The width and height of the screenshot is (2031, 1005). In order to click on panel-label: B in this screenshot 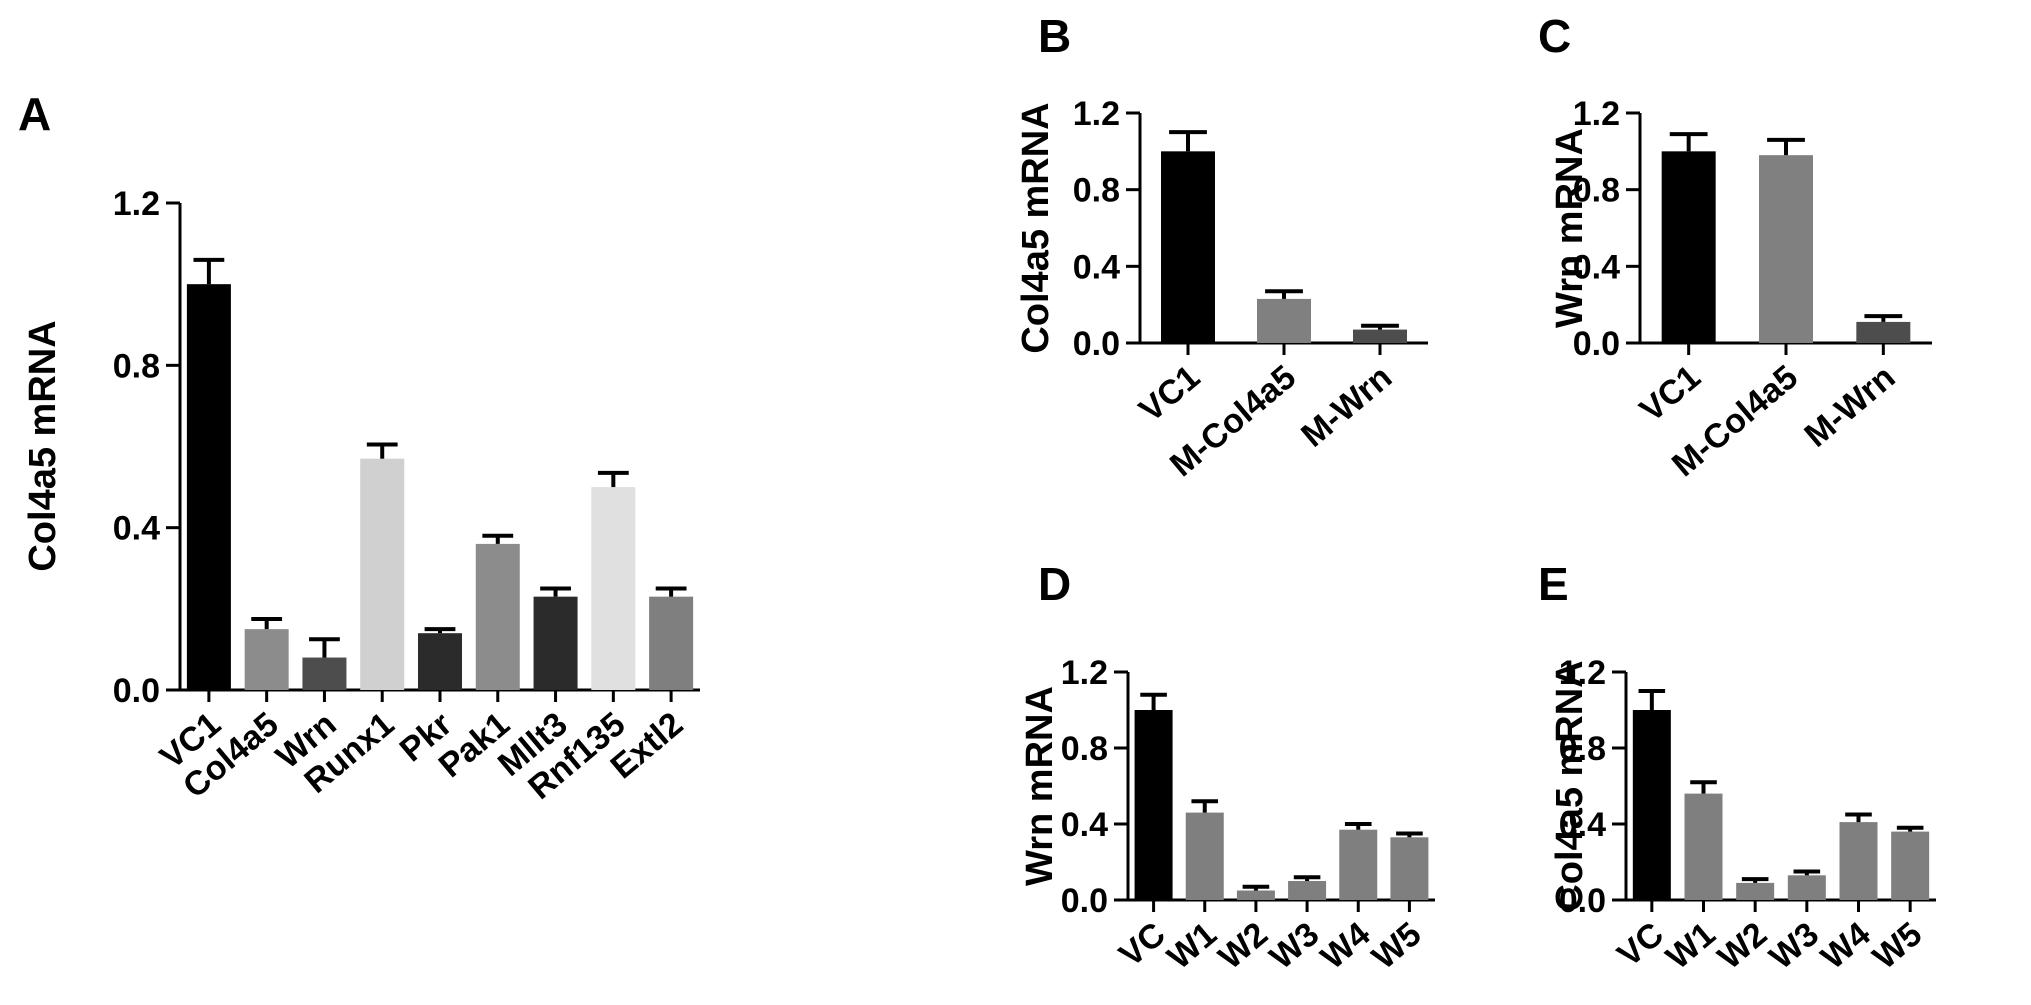, I will do `click(1054, 36)`.